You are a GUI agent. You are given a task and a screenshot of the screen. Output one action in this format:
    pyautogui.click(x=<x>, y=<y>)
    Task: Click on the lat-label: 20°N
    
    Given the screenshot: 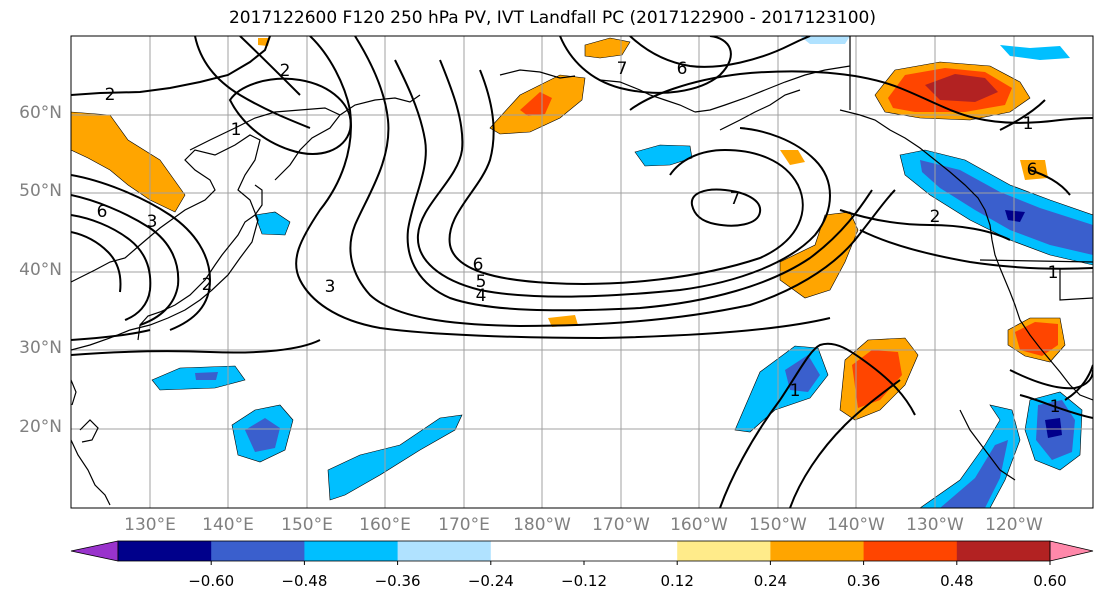 What is the action you would take?
    pyautogui.click(x=40, y=427)
    